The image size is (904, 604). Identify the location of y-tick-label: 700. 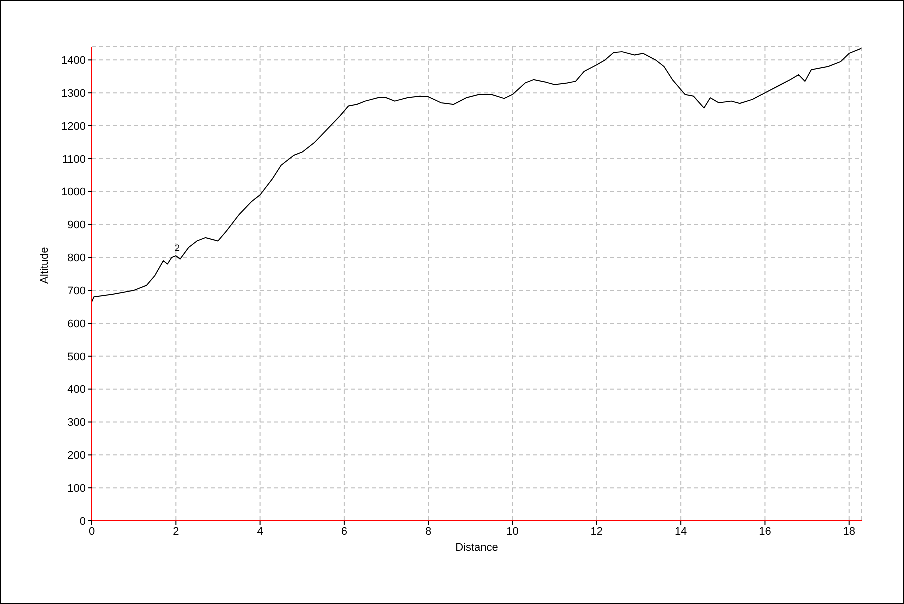
(77, 291).